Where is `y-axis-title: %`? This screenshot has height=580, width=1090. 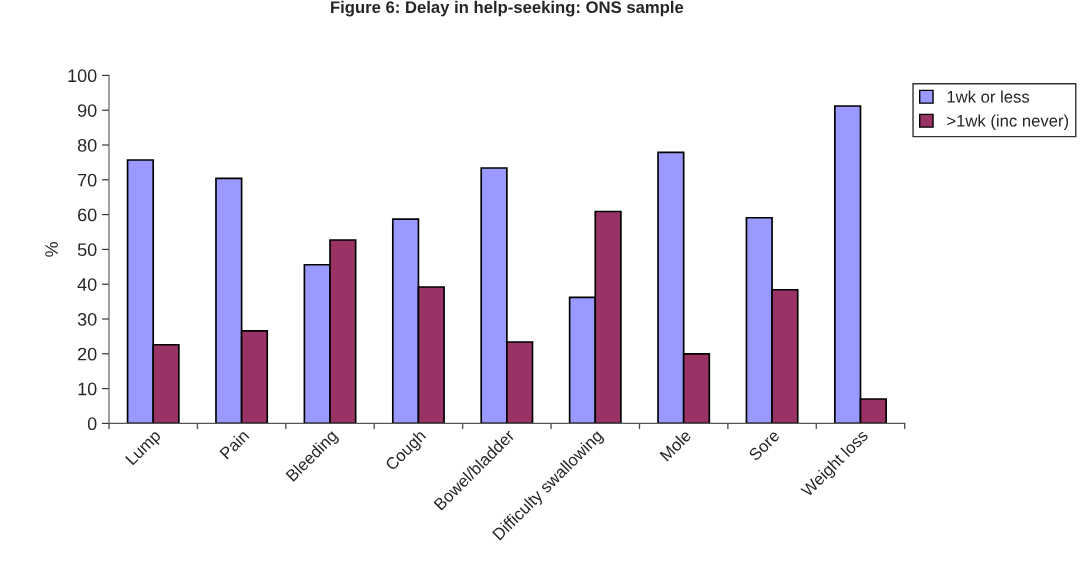
y-axis-title: % is located at coordinates (51, 249).